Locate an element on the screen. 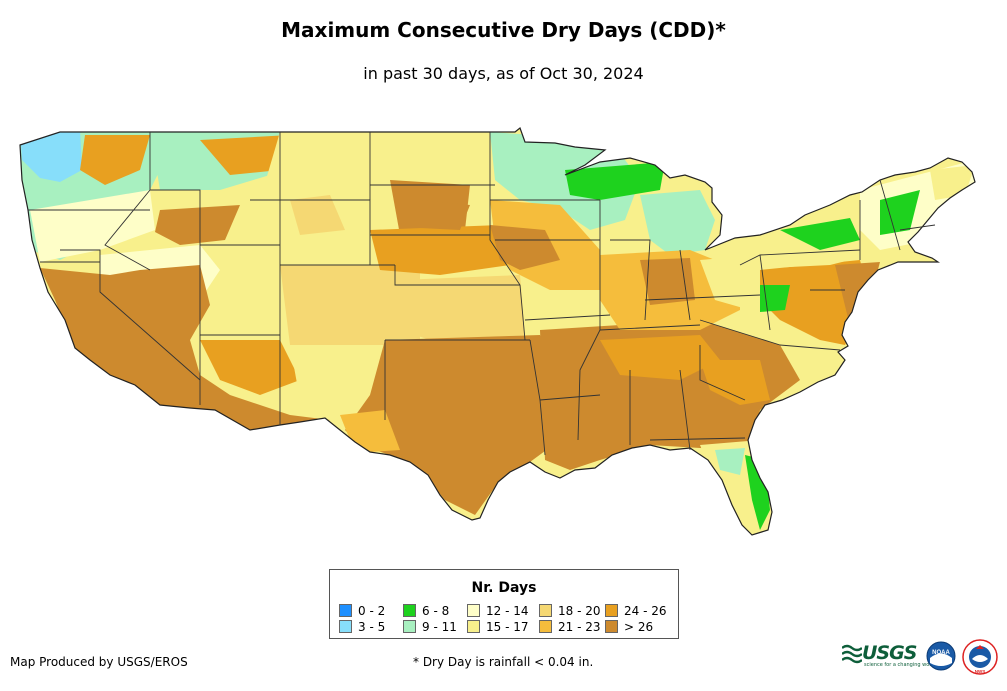 This screenshot has width=1007, height=691. legend-item: 21 - 23 is located at coordinates (570, 627).